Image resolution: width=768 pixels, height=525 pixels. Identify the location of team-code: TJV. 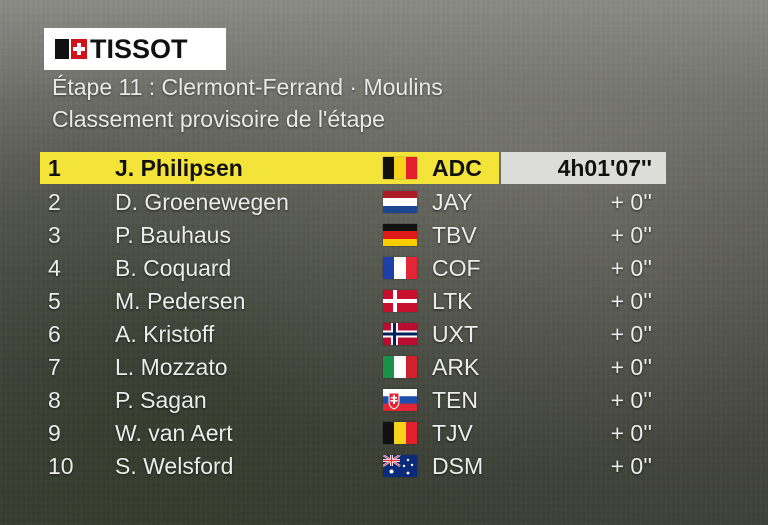
(452, 433).